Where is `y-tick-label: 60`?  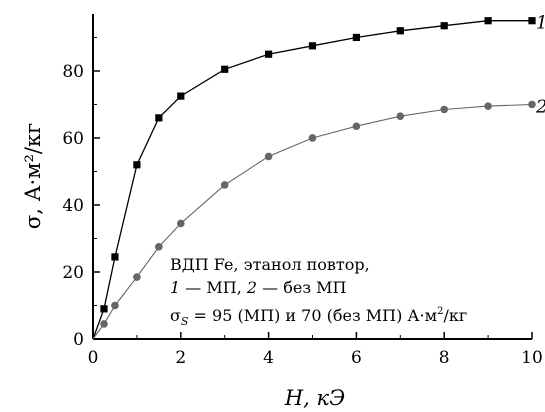
y-tick-label: 60 is located at coordinates (73, 139).